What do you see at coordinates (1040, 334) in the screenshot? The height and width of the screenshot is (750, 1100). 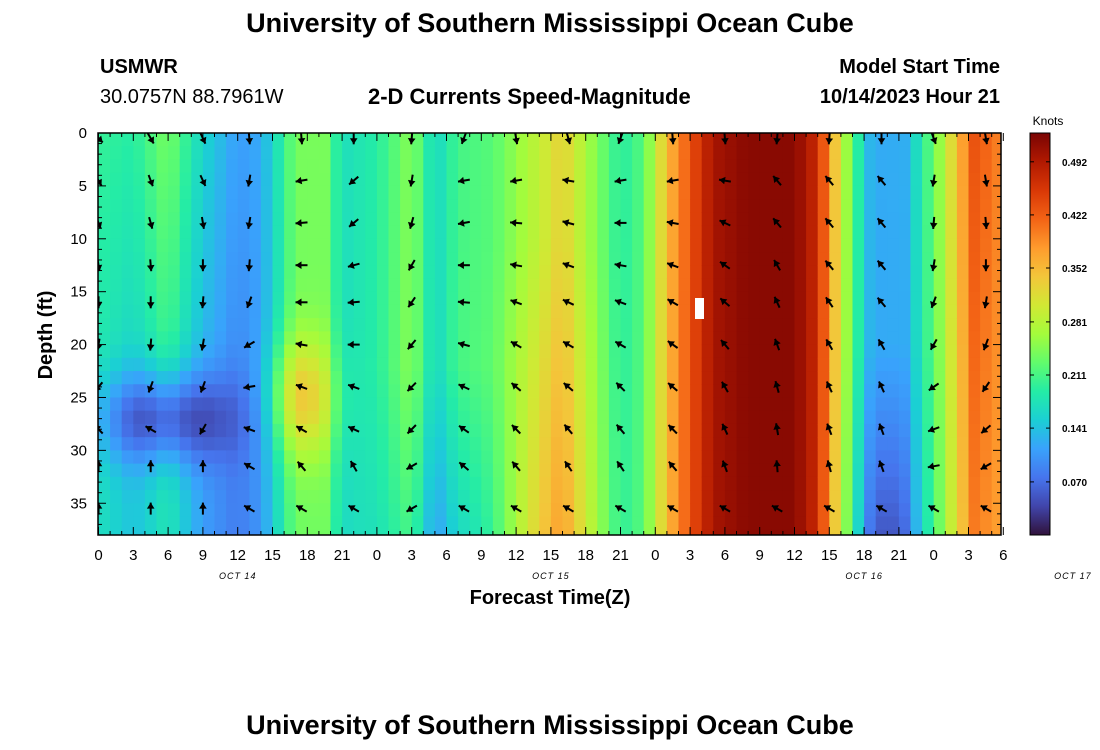 I see `colorbar` at bounding box center [1040, 334].